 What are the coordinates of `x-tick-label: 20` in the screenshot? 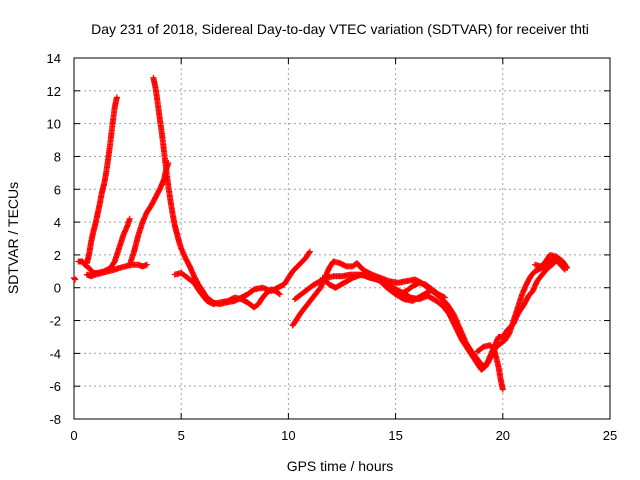 It's located at (503, 435).